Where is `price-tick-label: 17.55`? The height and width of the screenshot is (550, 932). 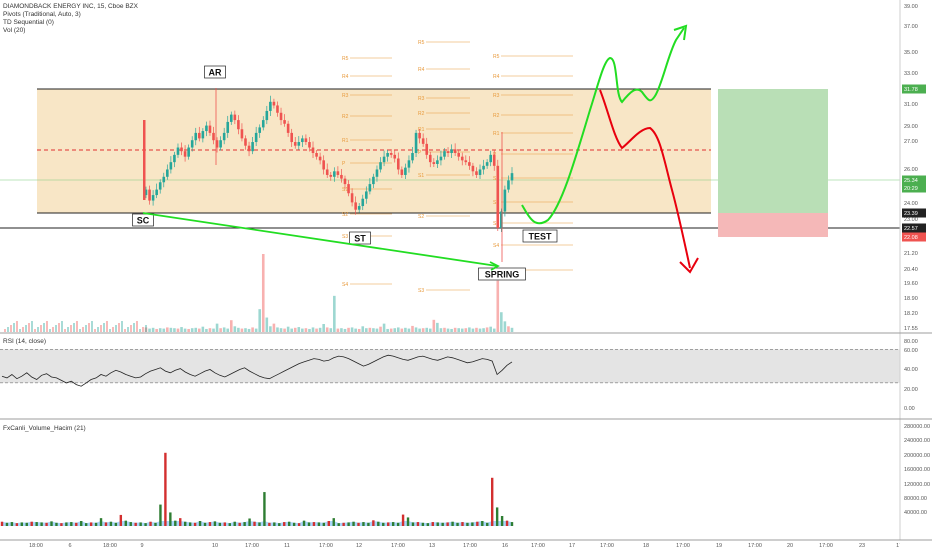
price-tick-label: 17.55 is located at coordinates (911, 329).